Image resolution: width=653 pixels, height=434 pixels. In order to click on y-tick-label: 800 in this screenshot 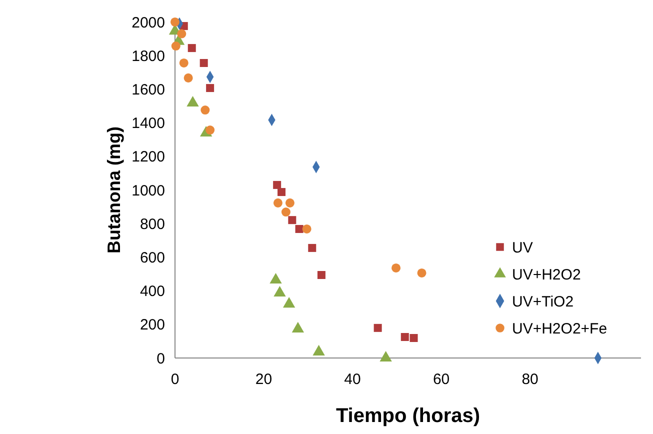, I will do `click(152, 224)`.